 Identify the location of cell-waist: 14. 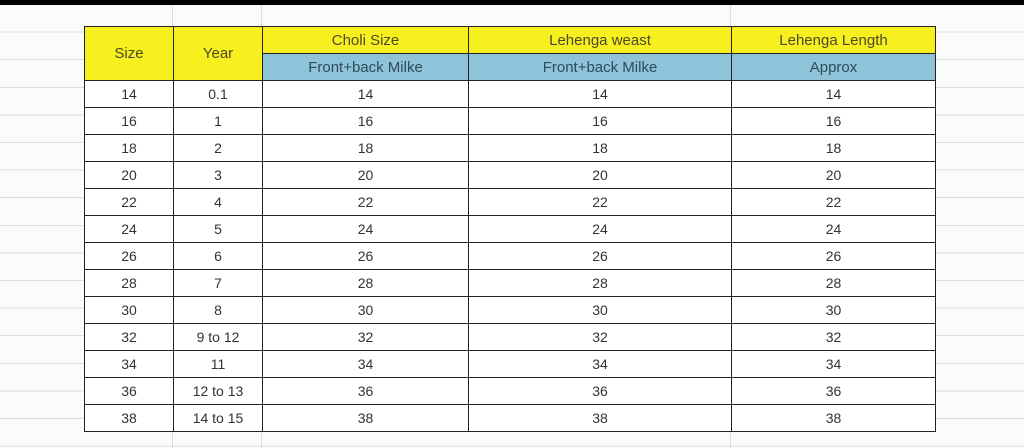
(600, 94).